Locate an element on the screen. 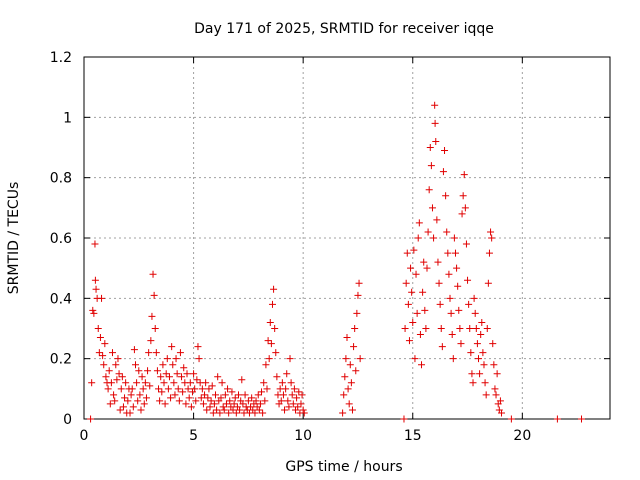  y-tick-label: 0.8 is located at coordinates (61, 179).